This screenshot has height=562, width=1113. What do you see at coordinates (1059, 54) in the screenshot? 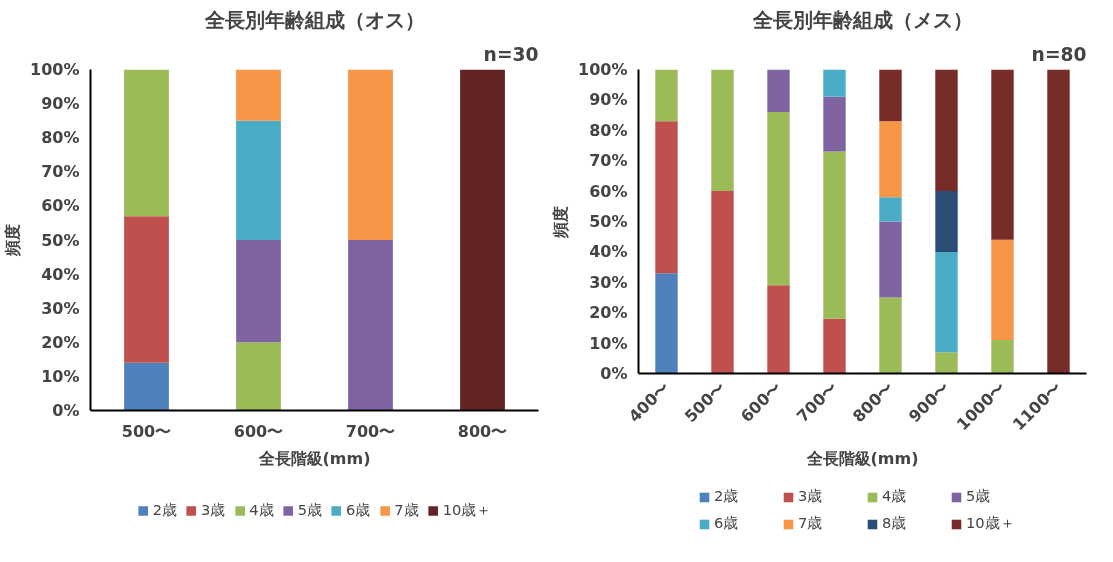
I see `text: n=80` at bounding box center [1059, 54].